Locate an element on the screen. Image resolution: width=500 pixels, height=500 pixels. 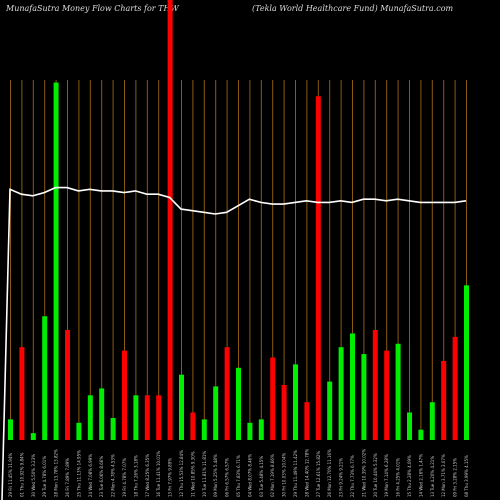
x-tick-label: 08 Thu 3.99% 4.15% is located at coordinates (466, 476).